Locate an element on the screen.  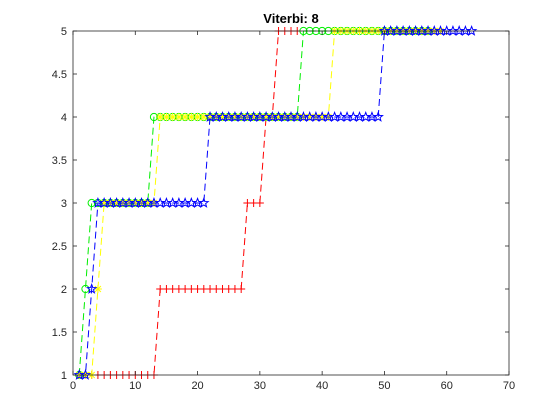
x-tick-label: 70 is located at coordinates (509, 386).